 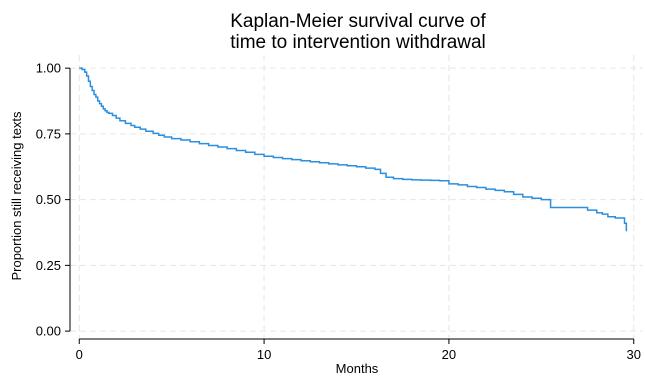 What do you see at coordinates (634, 354) in the screenshot?
I see `x-tick-label-3: 30` at bounding box center [634, 354].